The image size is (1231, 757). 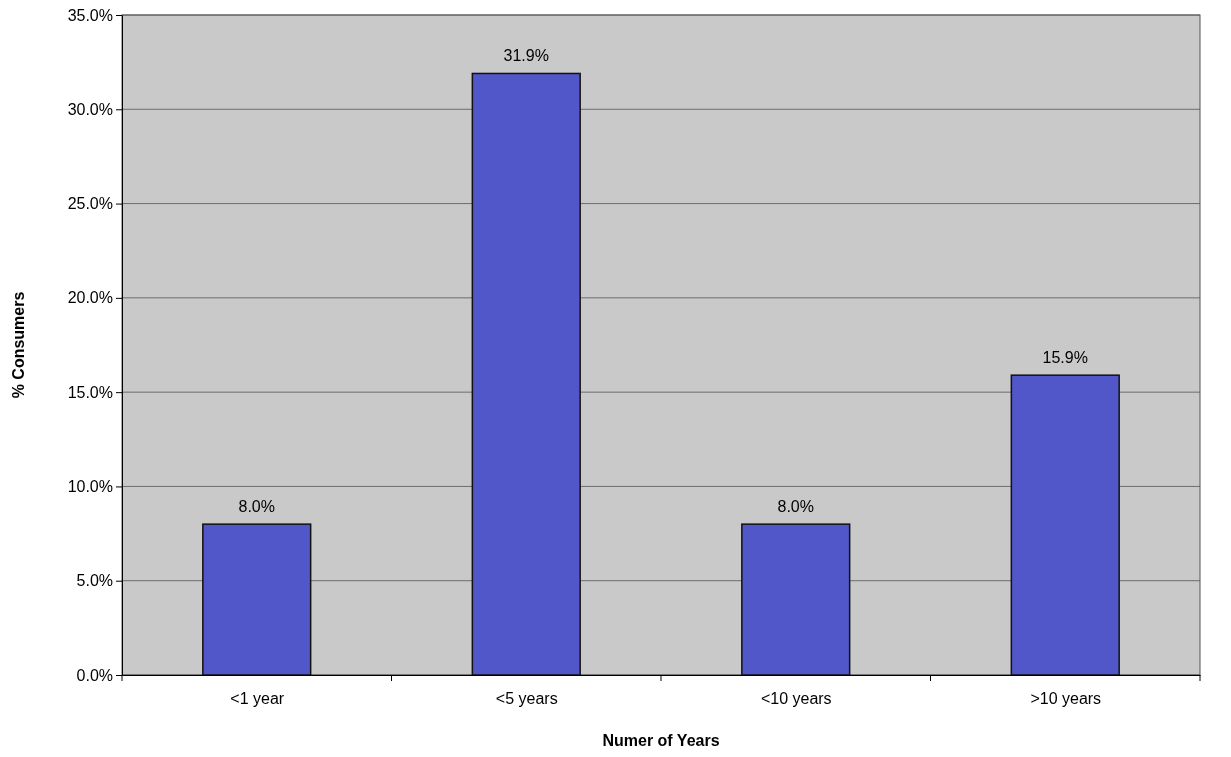 I want to click on y-tick-label: 5.0%, so click(x=94, y=581).